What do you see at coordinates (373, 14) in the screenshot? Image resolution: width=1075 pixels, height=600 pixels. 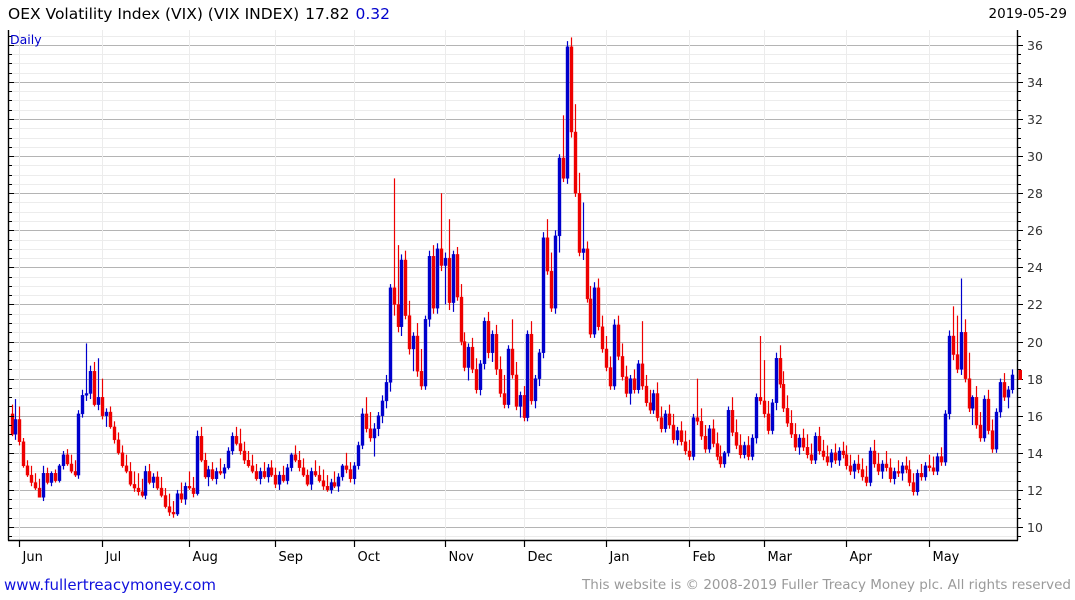 I see `price-change: 0.32` at bounding box center [373, 14].